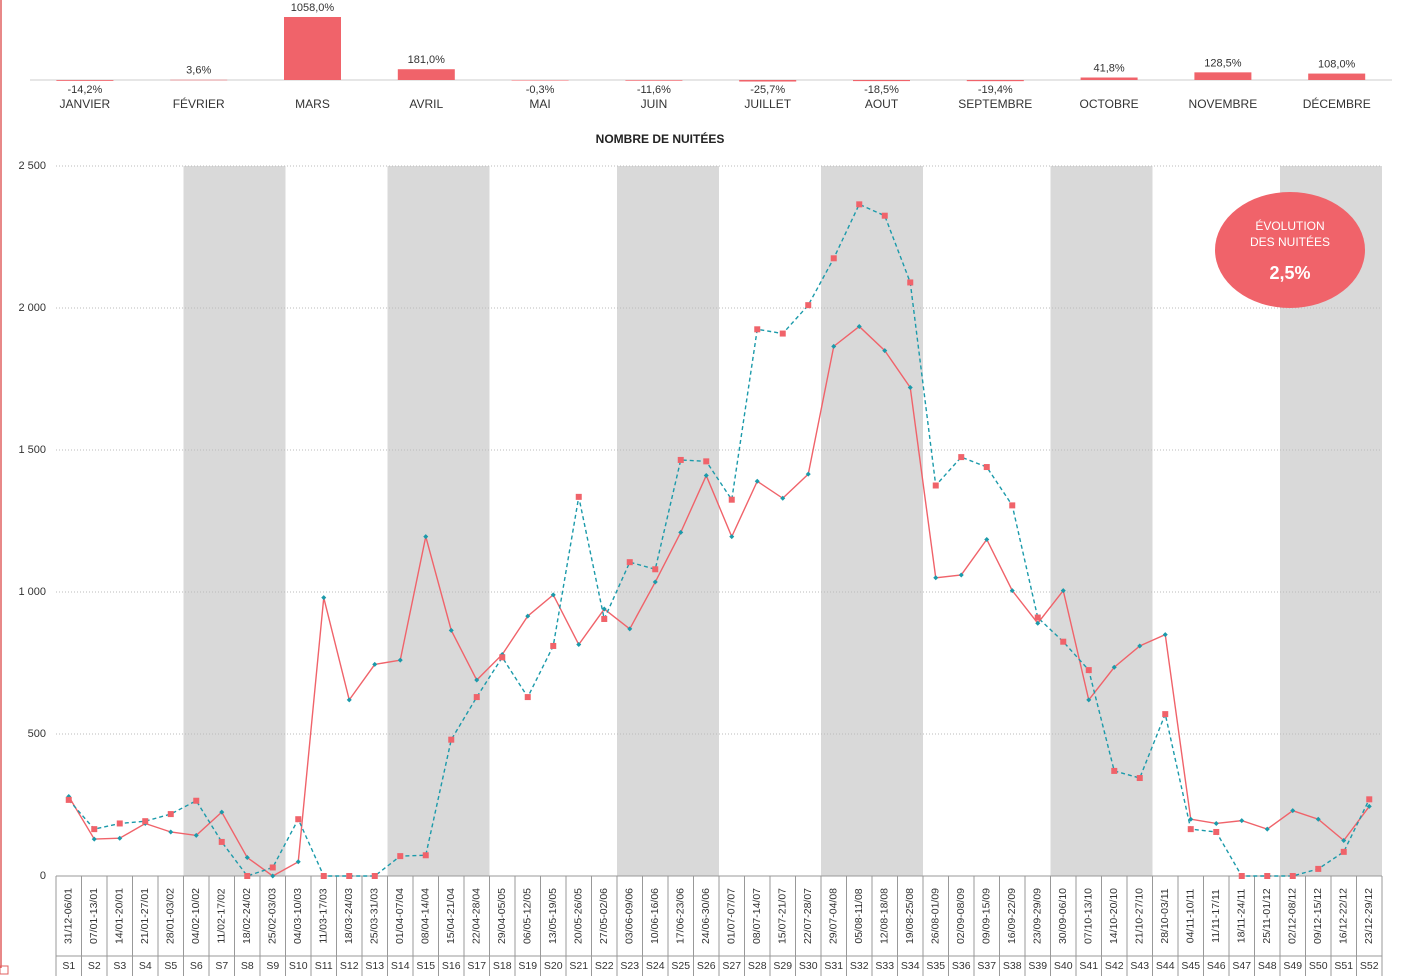 The height and width of the screenshot is (976, 1402). Describe the element at coordinates (69, 916) in the screenshot. I see `x-date-label: 31/12-06/01` at that location.